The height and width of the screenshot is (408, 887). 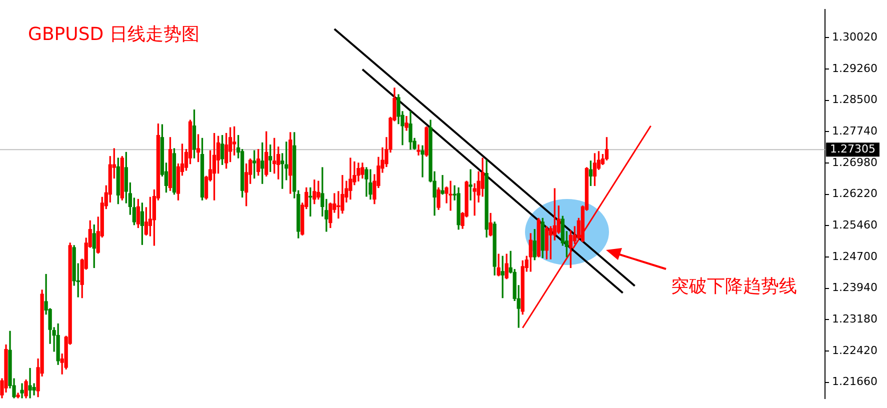 What do you see at coordinates (855, 319) in the screenshot?
I see `y-tick-label: 1.23180` at bounding box center [855, 319].